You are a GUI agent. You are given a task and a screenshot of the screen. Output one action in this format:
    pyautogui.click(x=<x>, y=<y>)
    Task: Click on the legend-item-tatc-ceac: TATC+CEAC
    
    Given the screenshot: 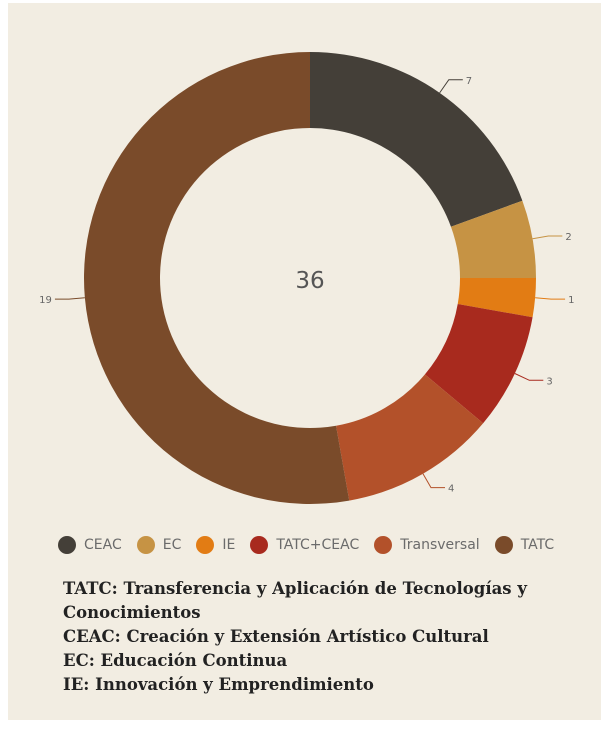 What is the action you would take?
    pyautogui.click(x=304, y=545)
    